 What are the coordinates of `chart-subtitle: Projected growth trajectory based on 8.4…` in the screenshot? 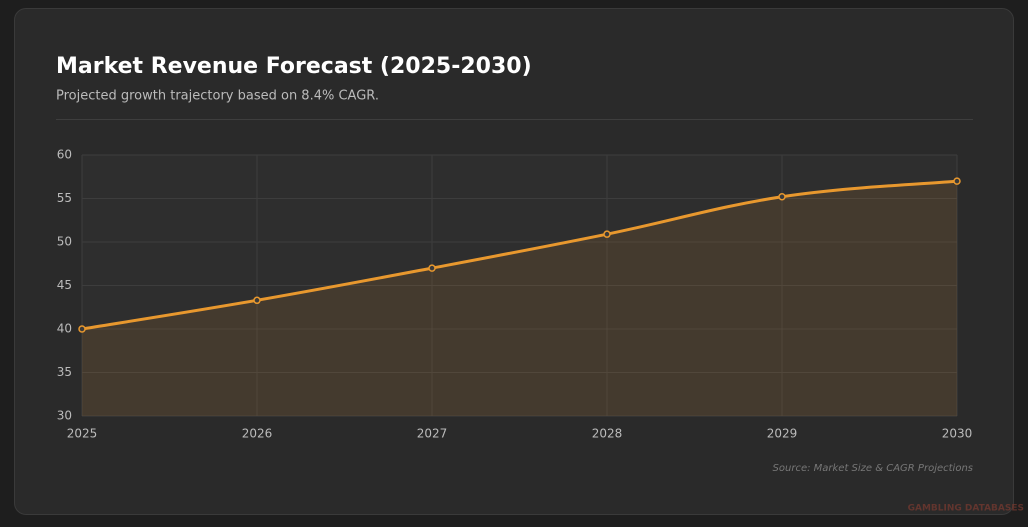 It's located at (217, 96).